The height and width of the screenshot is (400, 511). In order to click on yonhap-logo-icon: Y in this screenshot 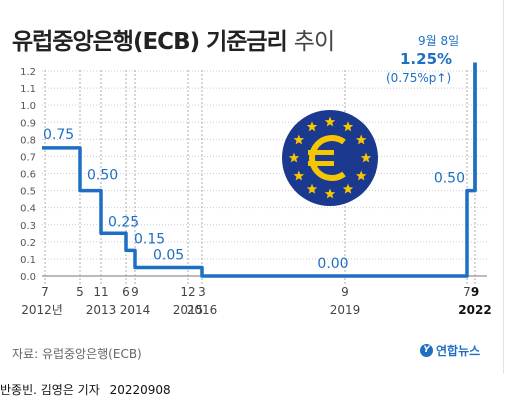, I will do `click(426, 350)`.